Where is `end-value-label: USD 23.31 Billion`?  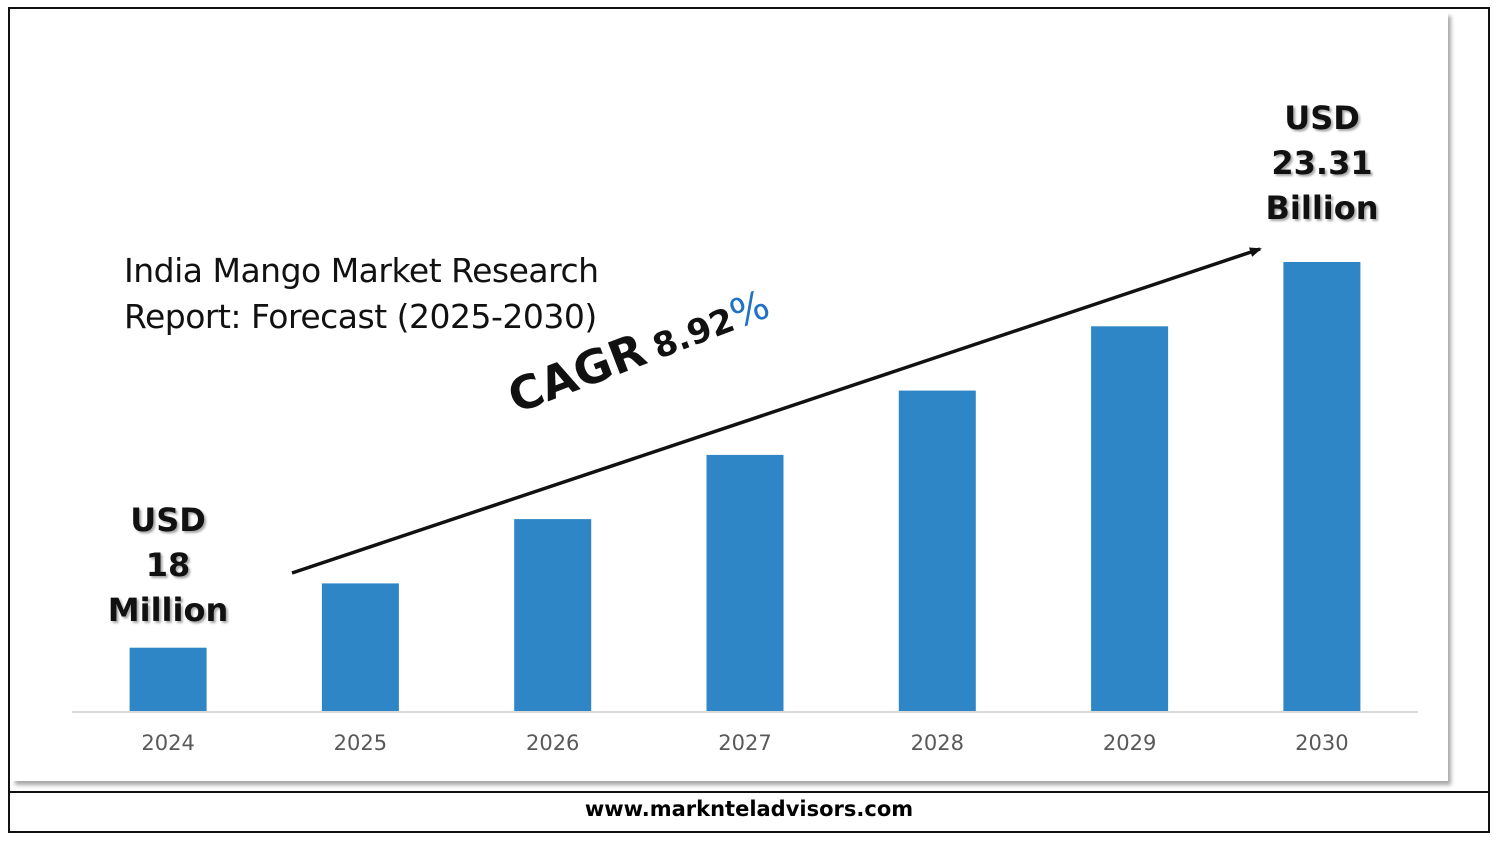
end-value-label: USD 23.31 Billion is located at coordinates (1322, 163).